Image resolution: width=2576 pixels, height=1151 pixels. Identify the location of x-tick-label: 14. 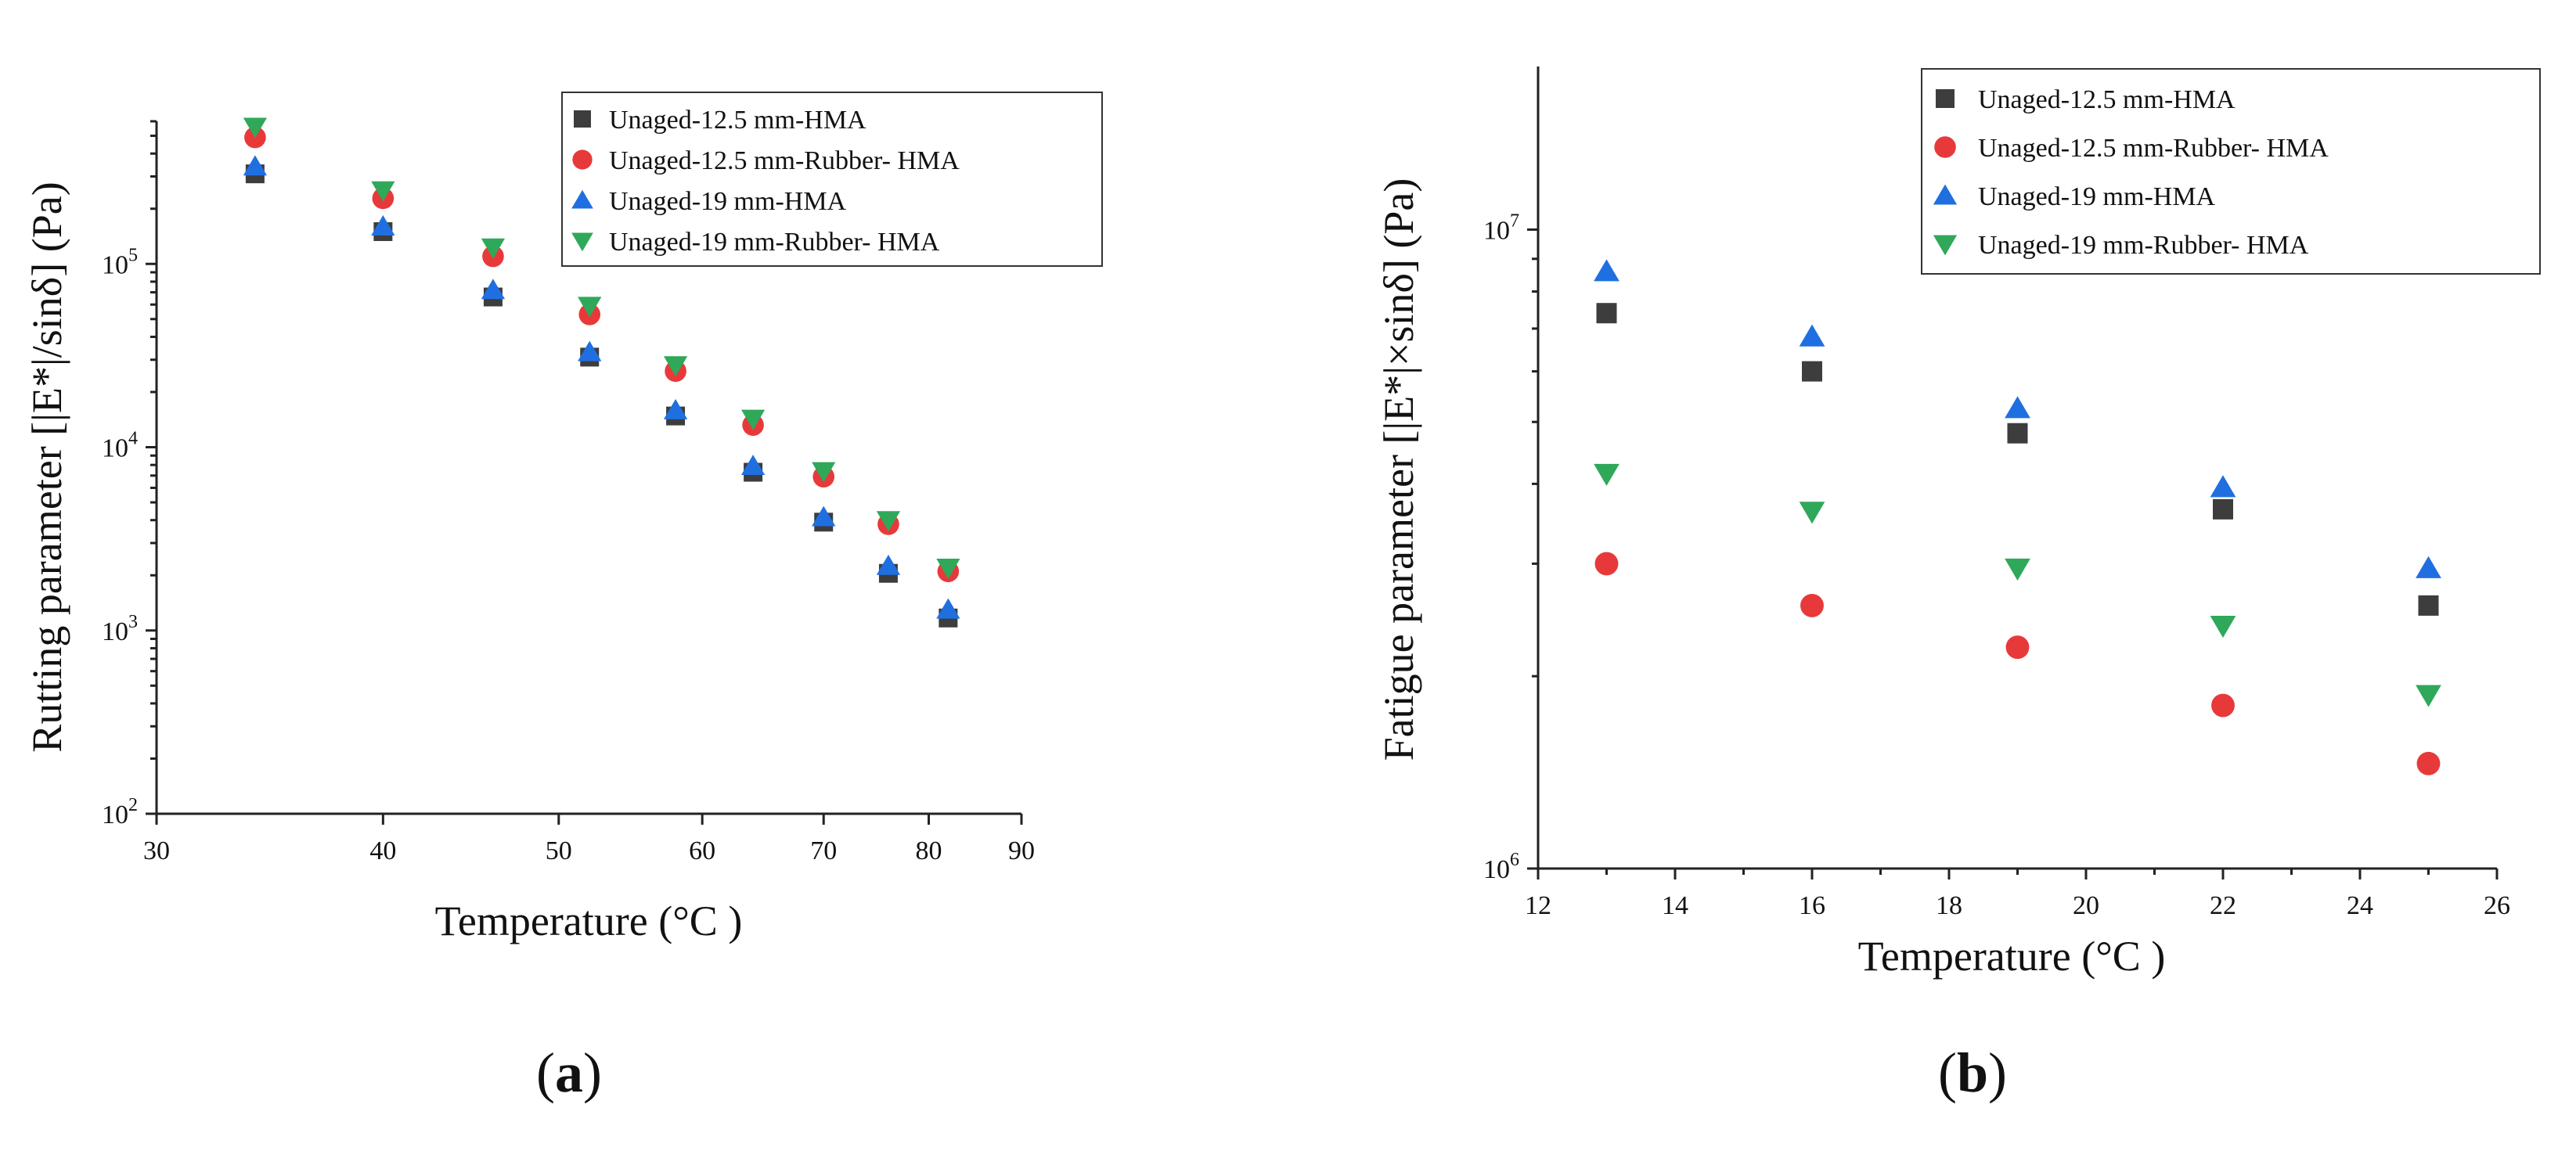
(1675, 905).